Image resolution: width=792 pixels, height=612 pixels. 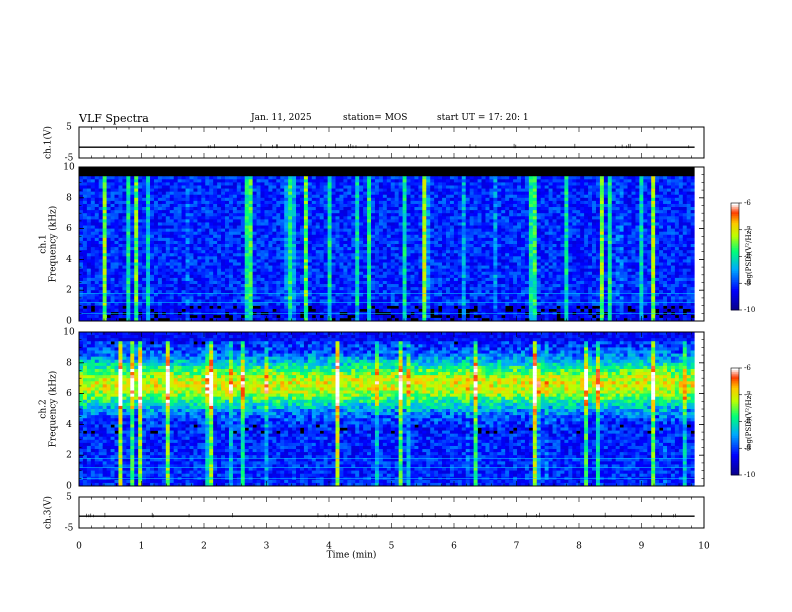 What do you see at coordinates (69, 498) in the screenshot?
I see `panel-4-ytick-label: 5` at bounding box center [69, 498].